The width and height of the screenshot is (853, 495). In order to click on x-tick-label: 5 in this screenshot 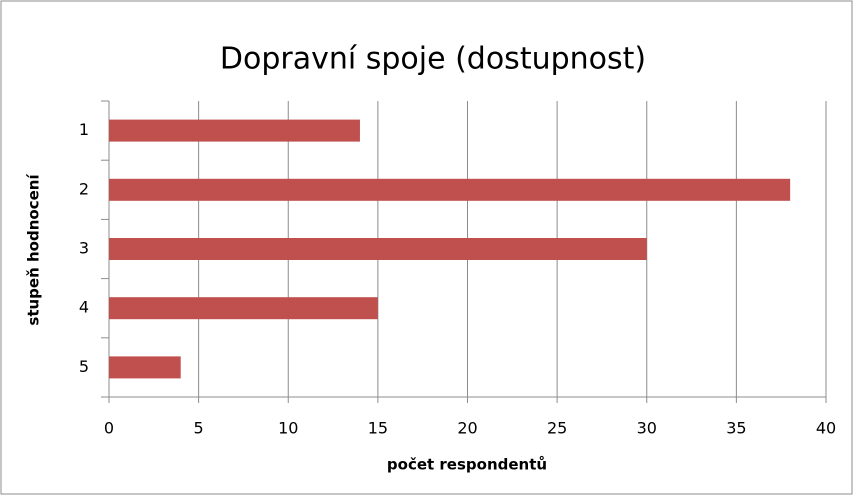, I will do `click(199, 428)`.